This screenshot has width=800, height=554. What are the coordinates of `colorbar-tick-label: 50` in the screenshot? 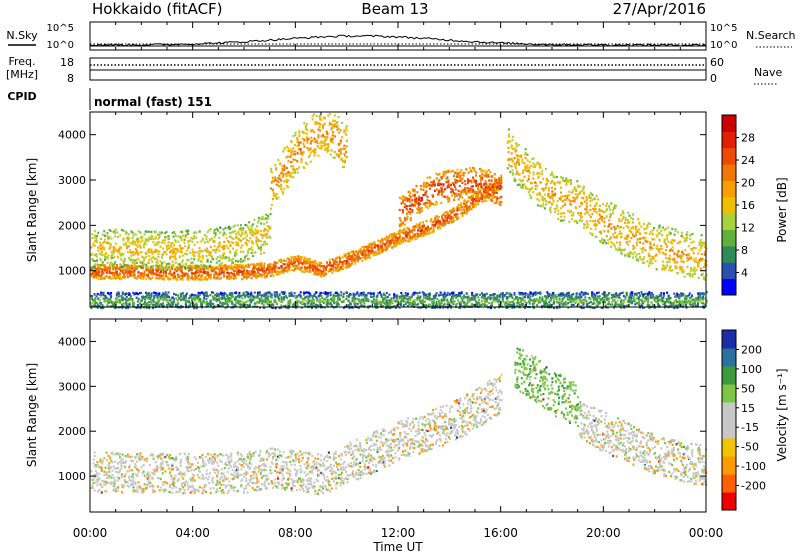 It's located at (748, 388).